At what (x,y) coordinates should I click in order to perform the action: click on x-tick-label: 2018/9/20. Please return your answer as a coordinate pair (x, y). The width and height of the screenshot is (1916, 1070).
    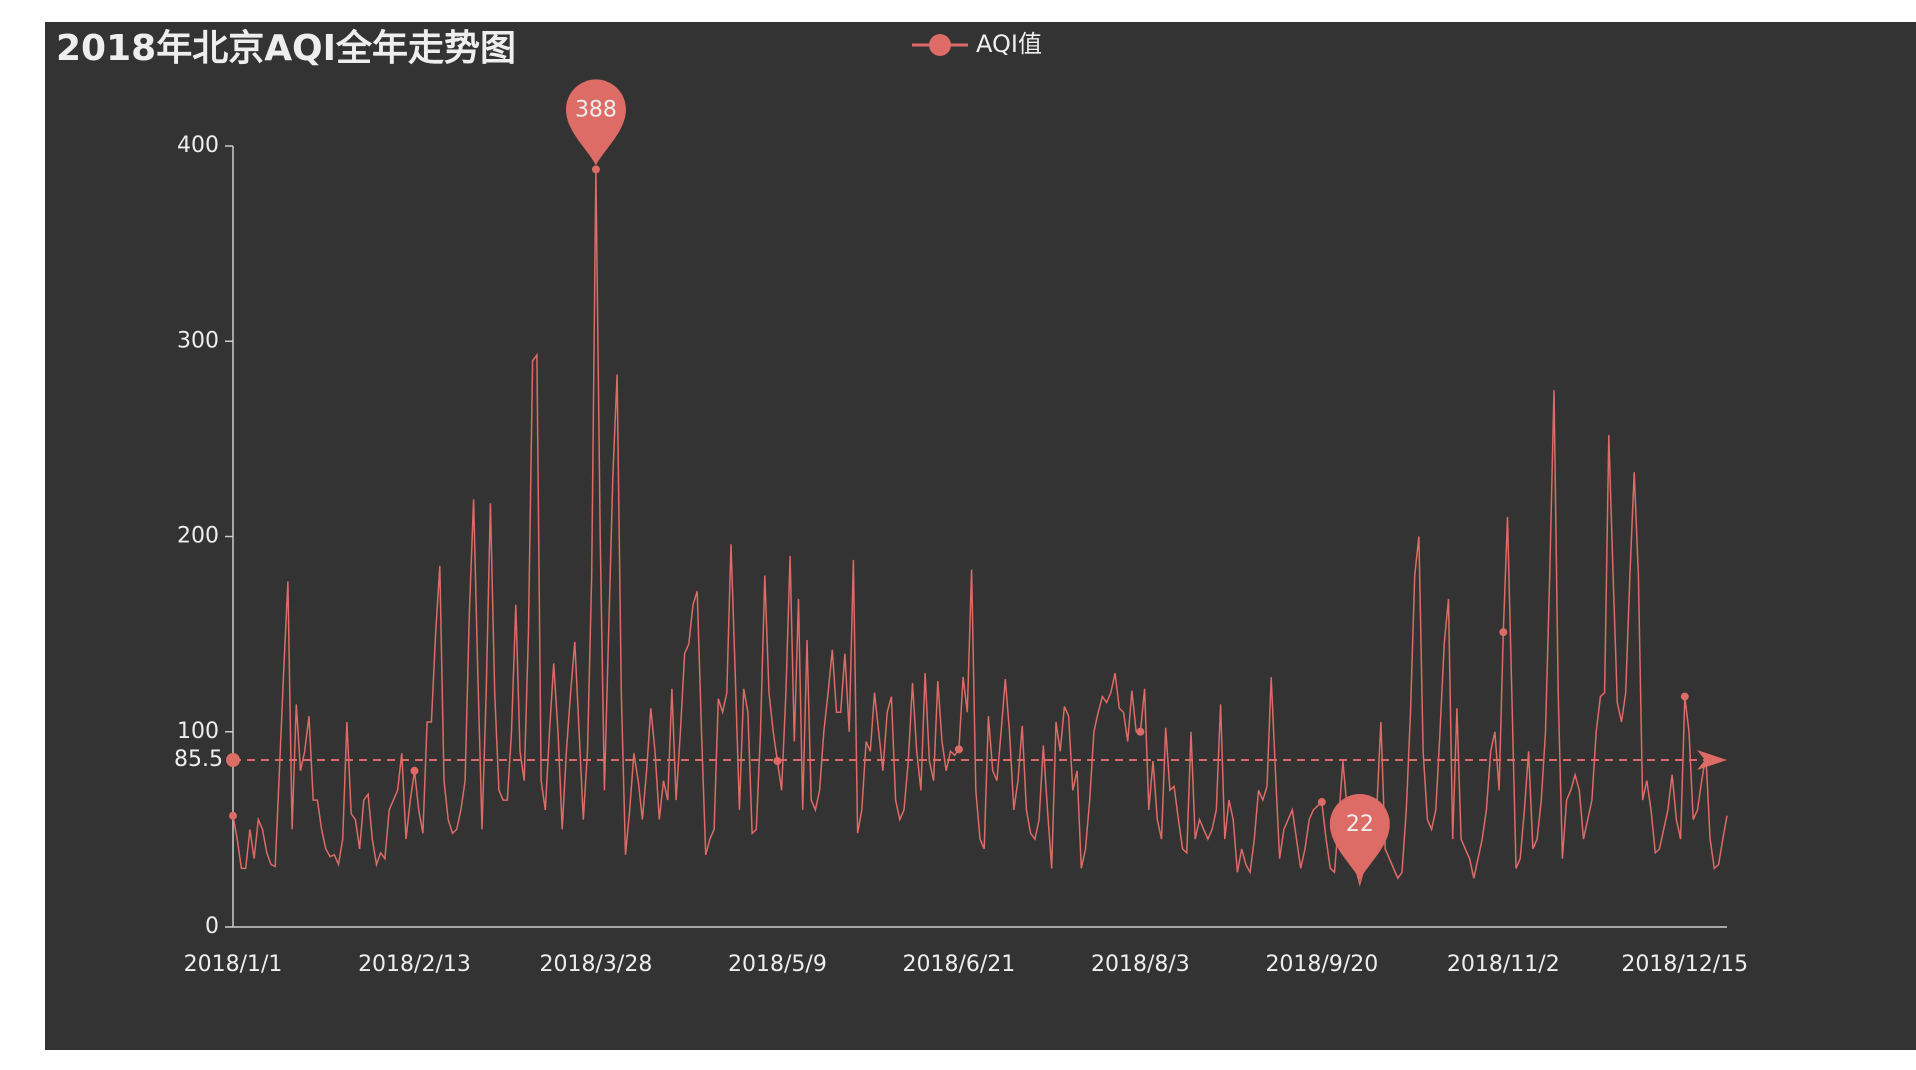
    Looking at the image, I should click on (1321, 964).